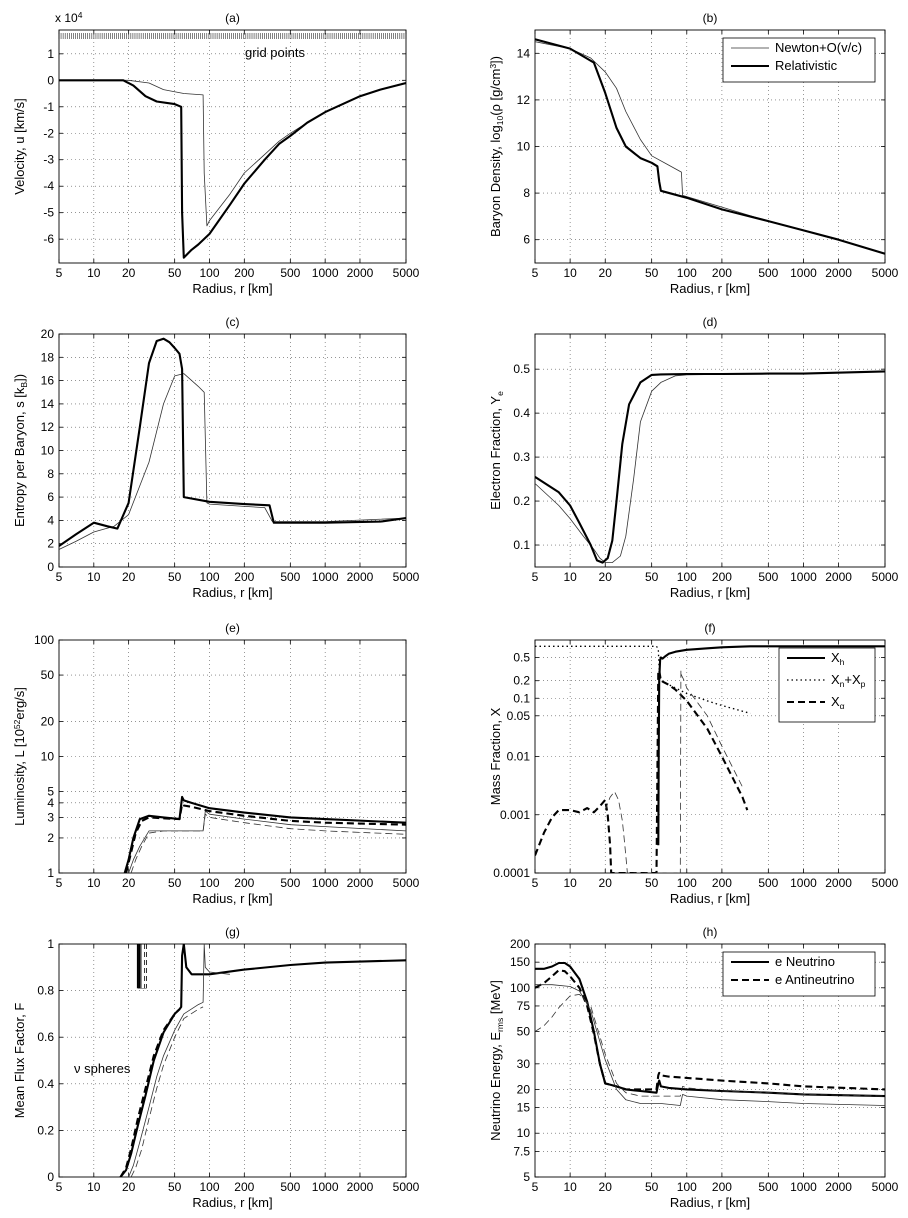 The height and width of the screenshot is (1218, 908). What do you see at coordinates (521, 658) in the screenshot?
I see `y-tick-label: 0.5` at bounding box center [521, 658].